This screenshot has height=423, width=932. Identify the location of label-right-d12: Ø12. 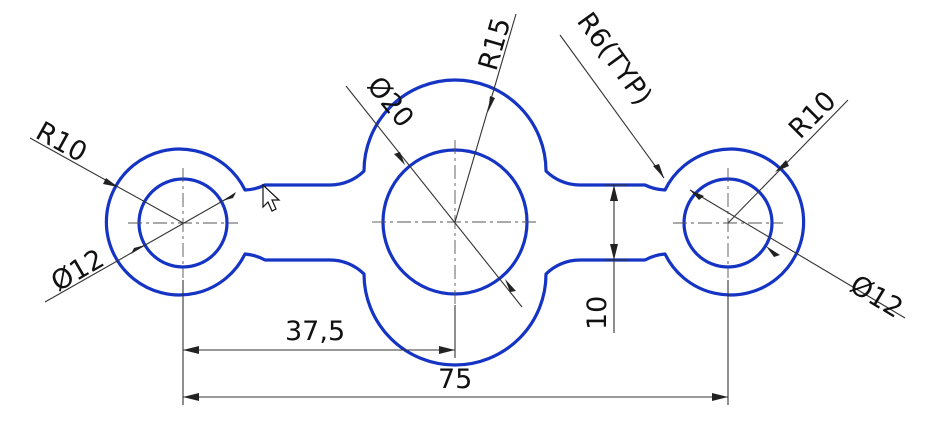
(876, 296).